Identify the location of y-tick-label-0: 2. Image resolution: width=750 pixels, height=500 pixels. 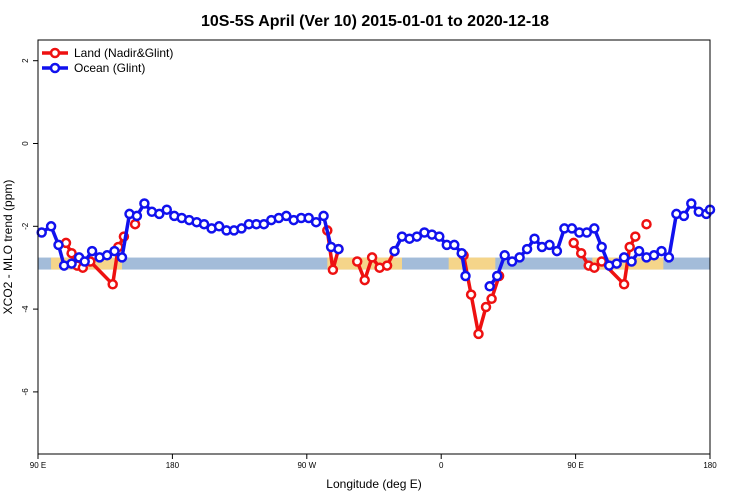
(25, 60).